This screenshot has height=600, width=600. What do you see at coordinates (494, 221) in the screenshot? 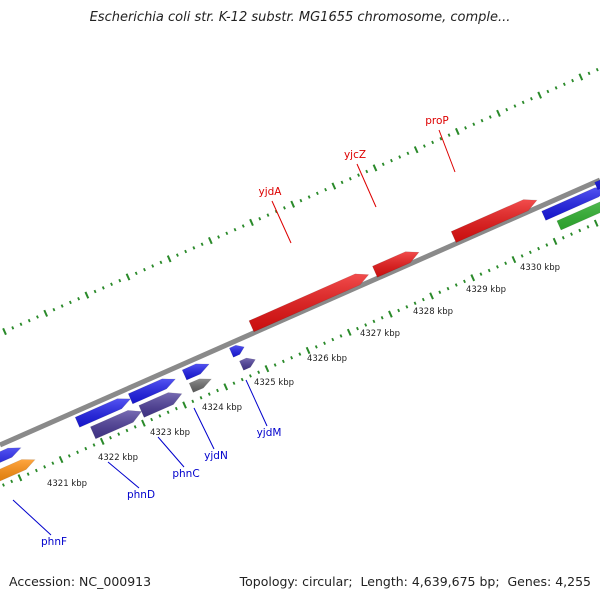
I see `gene-proP-shade` at bounding box center [494, 221].